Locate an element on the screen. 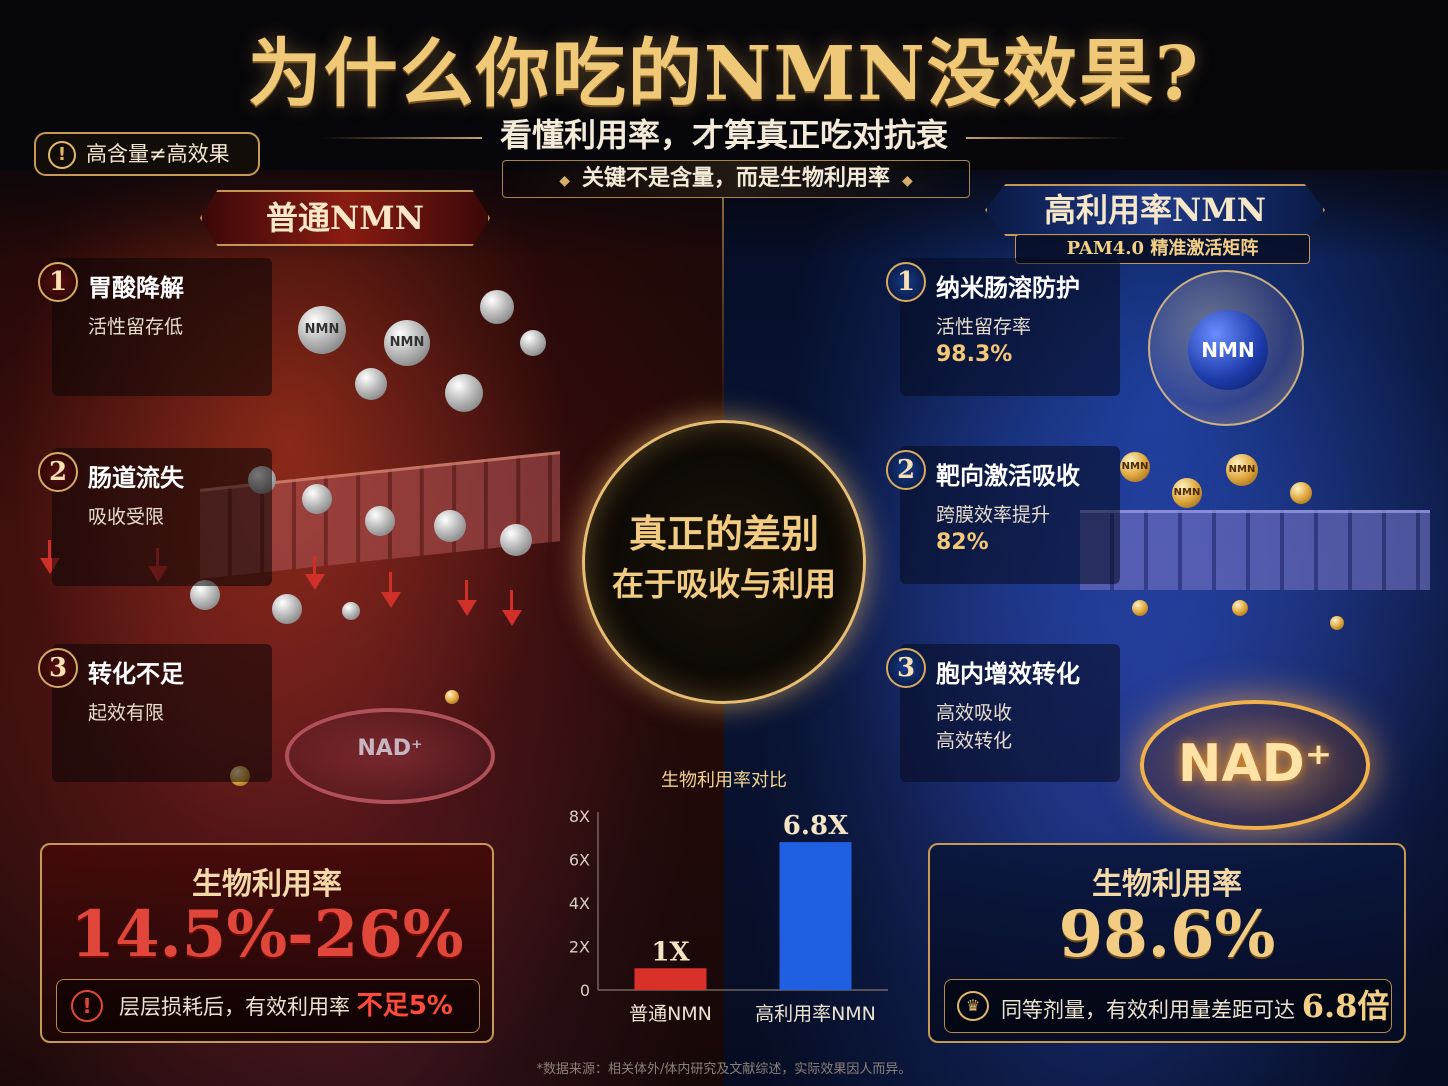 The image size is (1448, 1086). key-message-bar: ◆ 关键不是含量，而是生物利用率 ◆ is located at coordinates (736, 179).